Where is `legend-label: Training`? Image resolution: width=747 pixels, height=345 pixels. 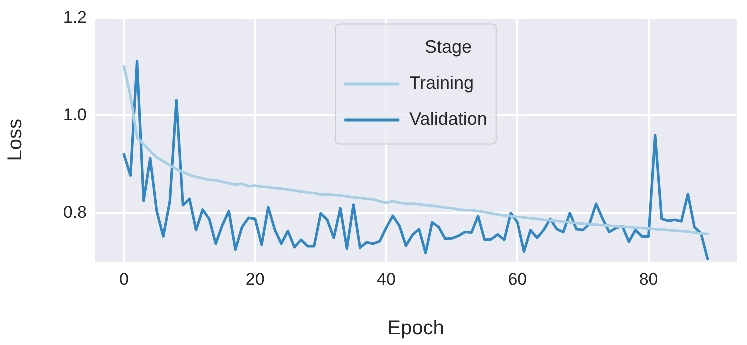
legend-label: Training is located at coordinates (442, 83).